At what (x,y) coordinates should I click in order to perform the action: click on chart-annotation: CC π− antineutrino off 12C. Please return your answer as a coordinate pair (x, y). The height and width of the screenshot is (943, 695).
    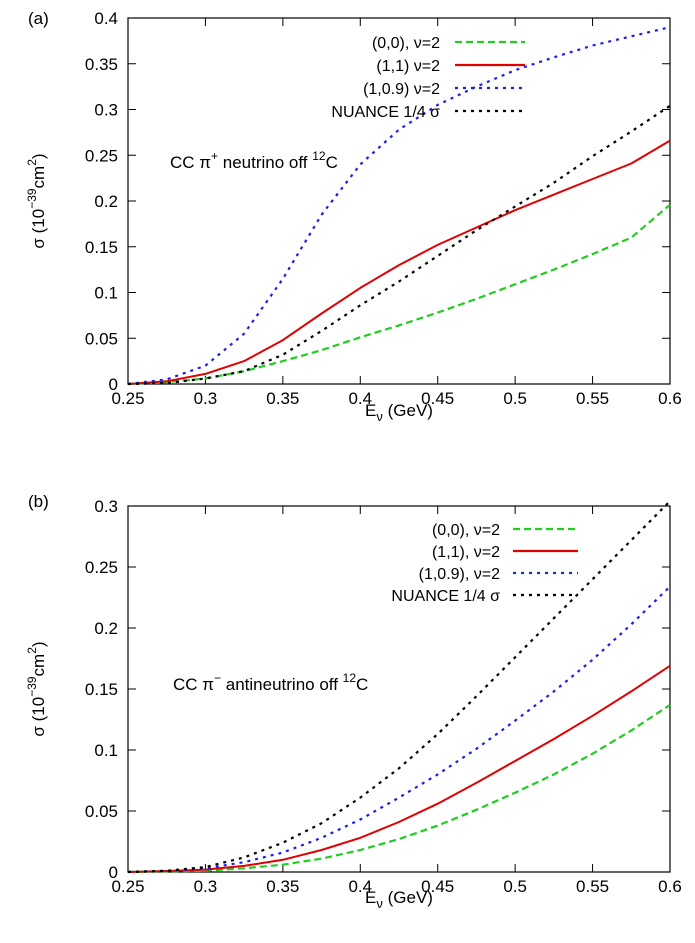
    Looking at the image, I should click on (270, 682).